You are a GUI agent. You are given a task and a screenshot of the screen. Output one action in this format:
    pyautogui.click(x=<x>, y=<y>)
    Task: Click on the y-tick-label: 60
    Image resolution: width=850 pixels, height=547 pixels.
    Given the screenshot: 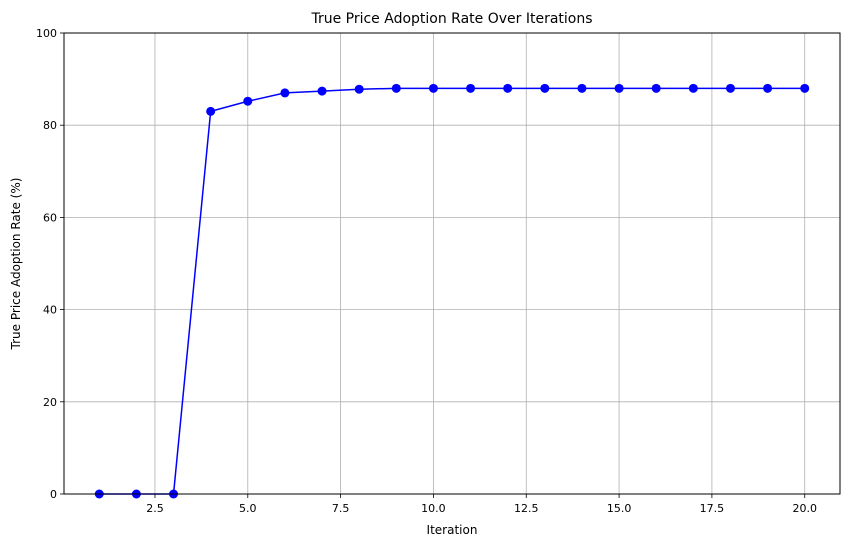 What is the action you would take?
    pyautogui.click(x=50, y=217)
    